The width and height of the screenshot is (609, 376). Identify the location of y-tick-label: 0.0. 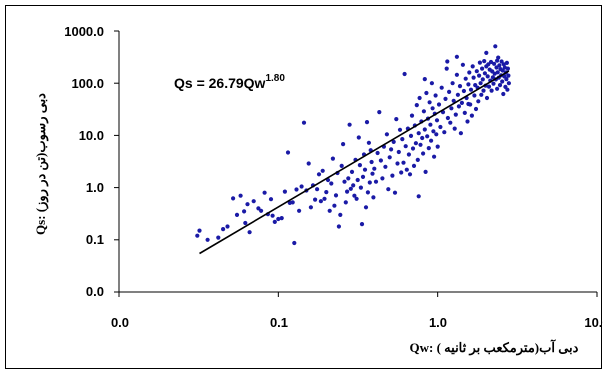
(95, 291).